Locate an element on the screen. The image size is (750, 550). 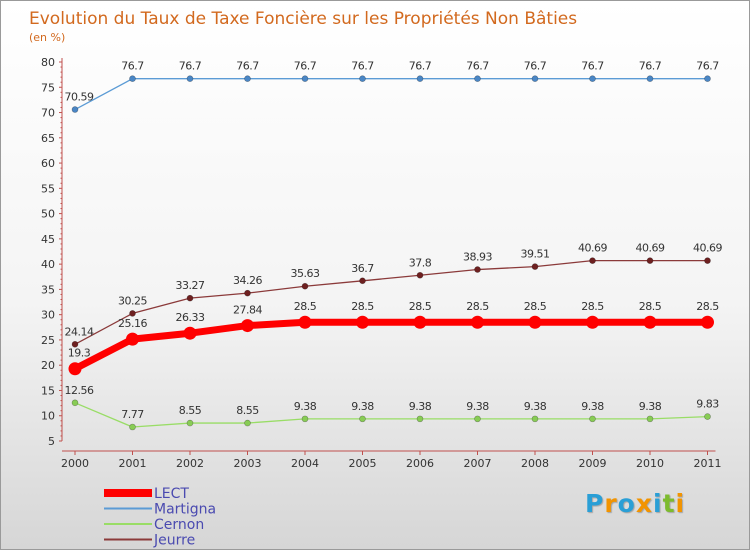
proxiti-logo-letter: t is located at coordinates (669, 503).